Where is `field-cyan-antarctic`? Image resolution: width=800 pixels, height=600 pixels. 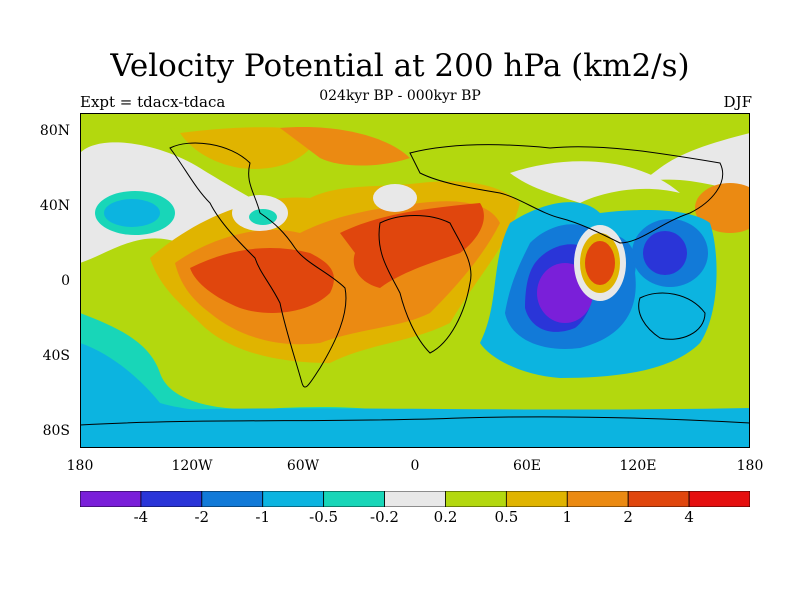 field-cyan-antarctic is located at coordinates (415, 428).